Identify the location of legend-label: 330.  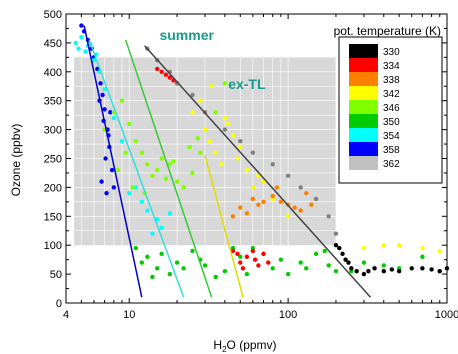
(391, 52).